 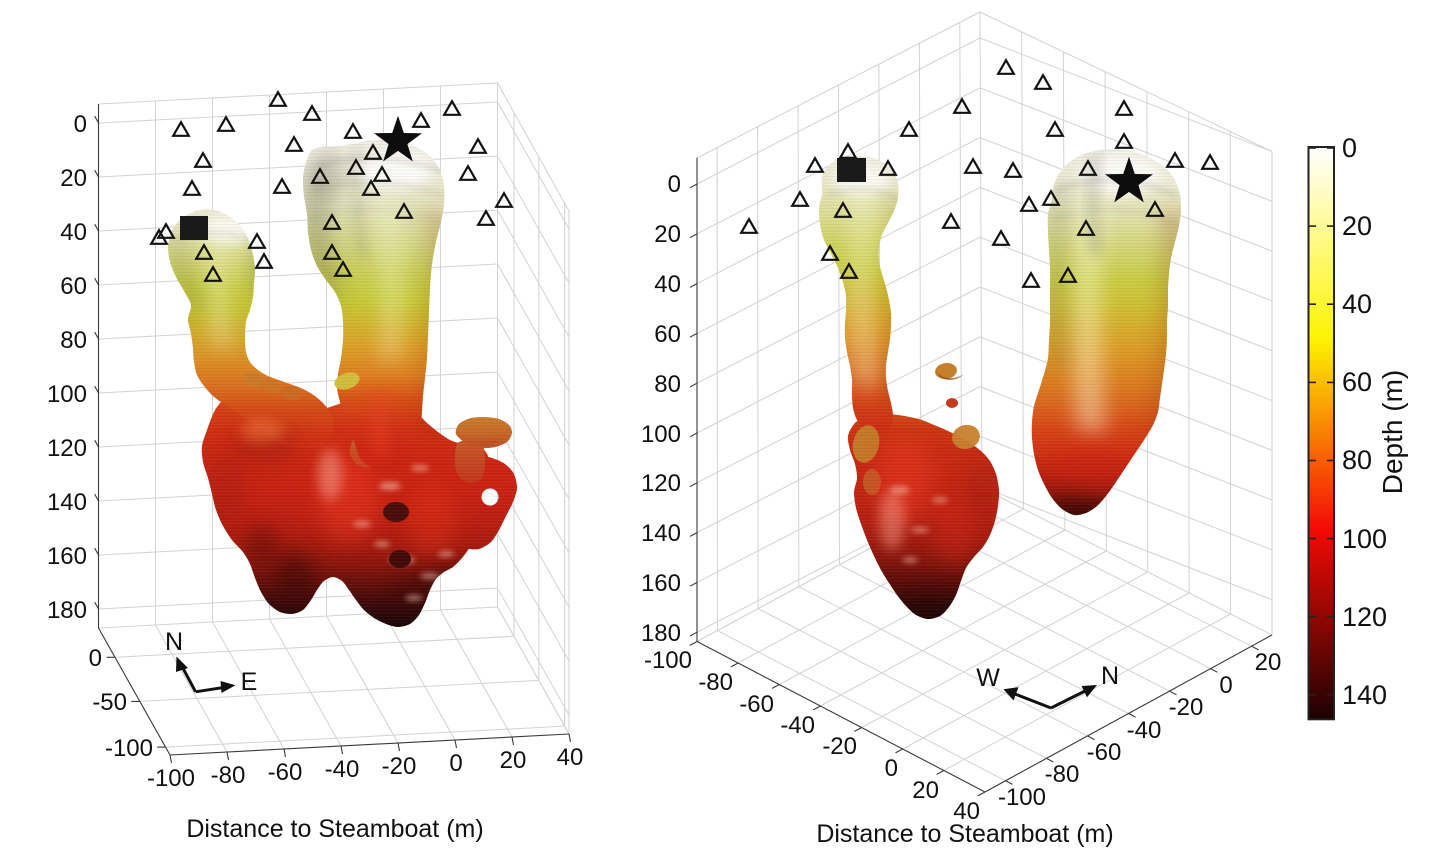 I want to click on svg-text: E, so click(x=249, y=682).